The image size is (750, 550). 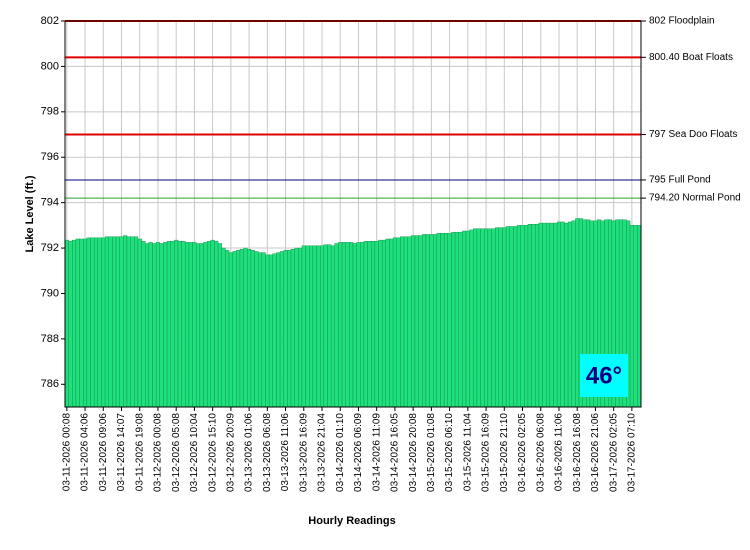 I want to click on y-tick-label: 802, so click(x=50, y=21).